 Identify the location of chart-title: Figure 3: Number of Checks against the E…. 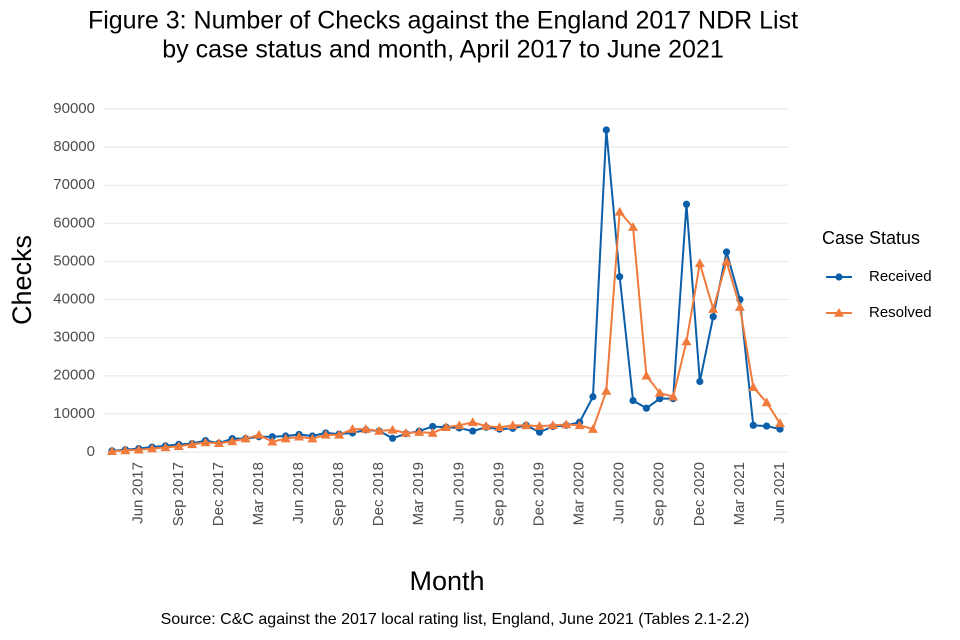
(443, 21).